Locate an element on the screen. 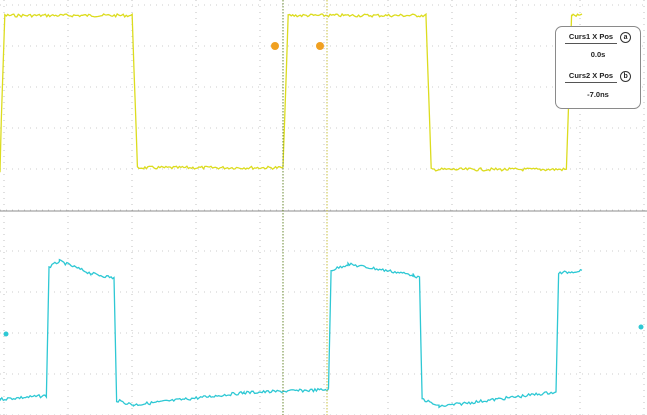 The image size is (647, 415). cursor-b-icon: b is located at coordinates (626, 76).